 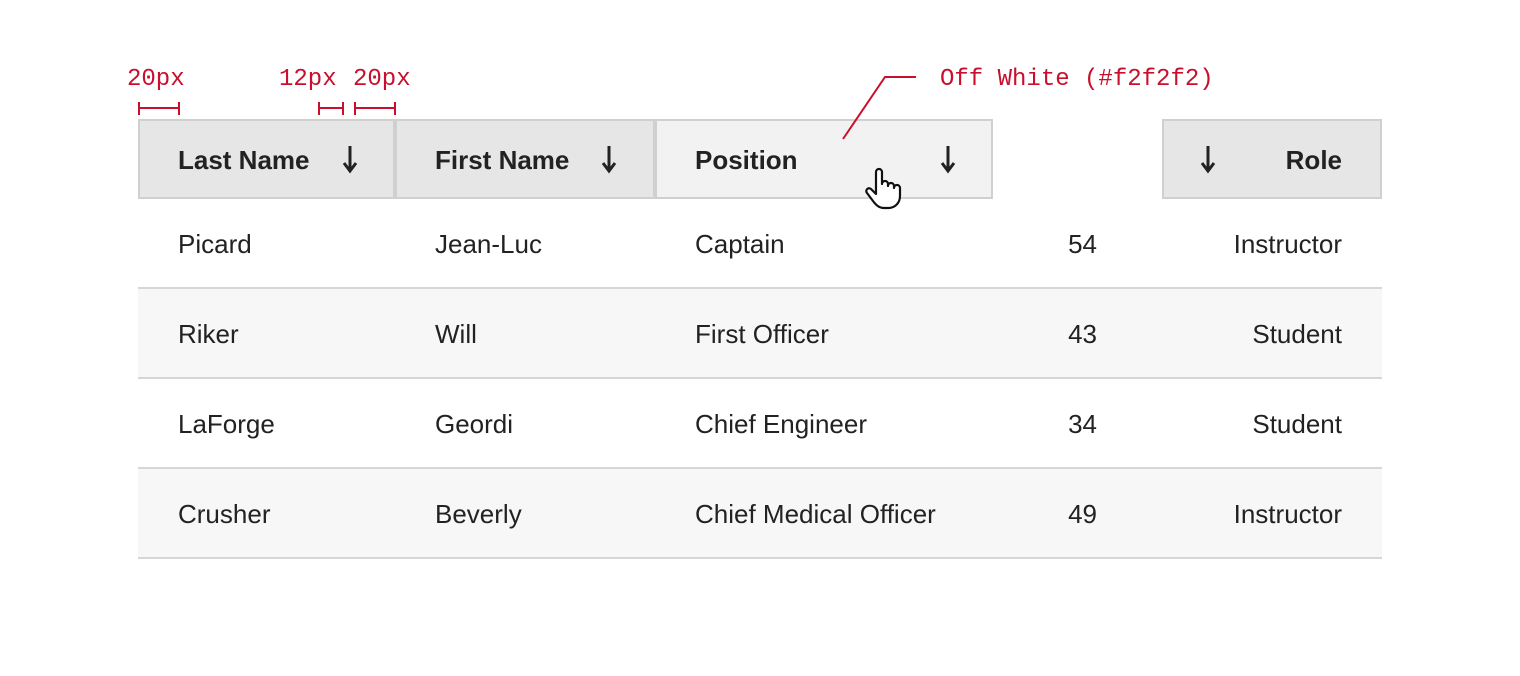 I want to click on table-cell: Chief Engineer, so click(x=781, y=424).